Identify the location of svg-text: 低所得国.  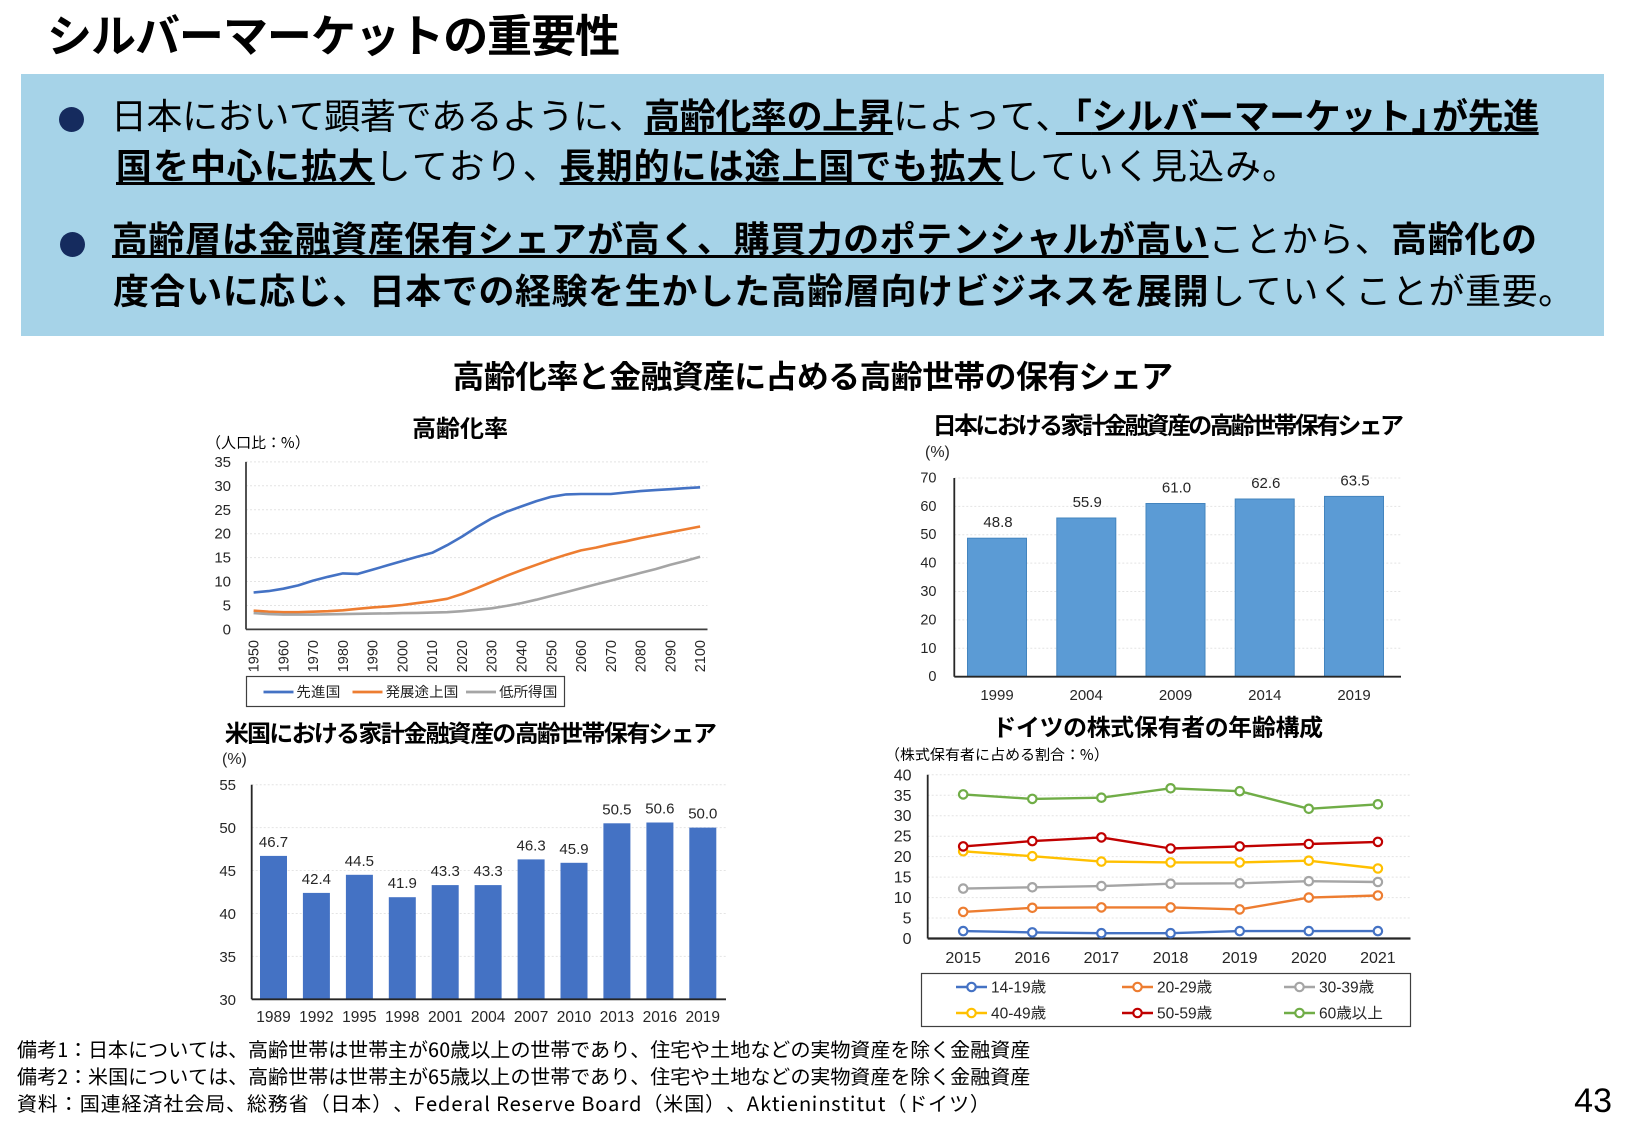
(527, 692).